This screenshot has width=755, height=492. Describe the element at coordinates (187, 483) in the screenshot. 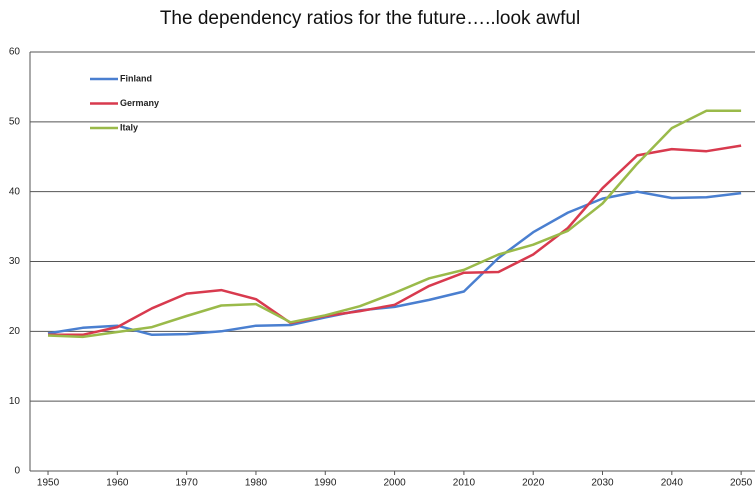

I see `x-tick-label: 1970` at that location.